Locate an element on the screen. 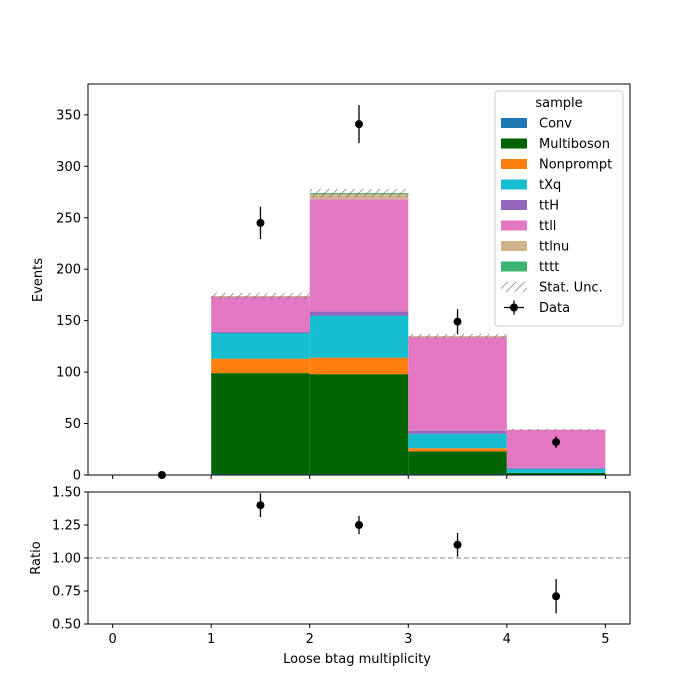 This screenshot has width=700, height=700. legend-swatch-multiboson is located at coordinates (514, 143).